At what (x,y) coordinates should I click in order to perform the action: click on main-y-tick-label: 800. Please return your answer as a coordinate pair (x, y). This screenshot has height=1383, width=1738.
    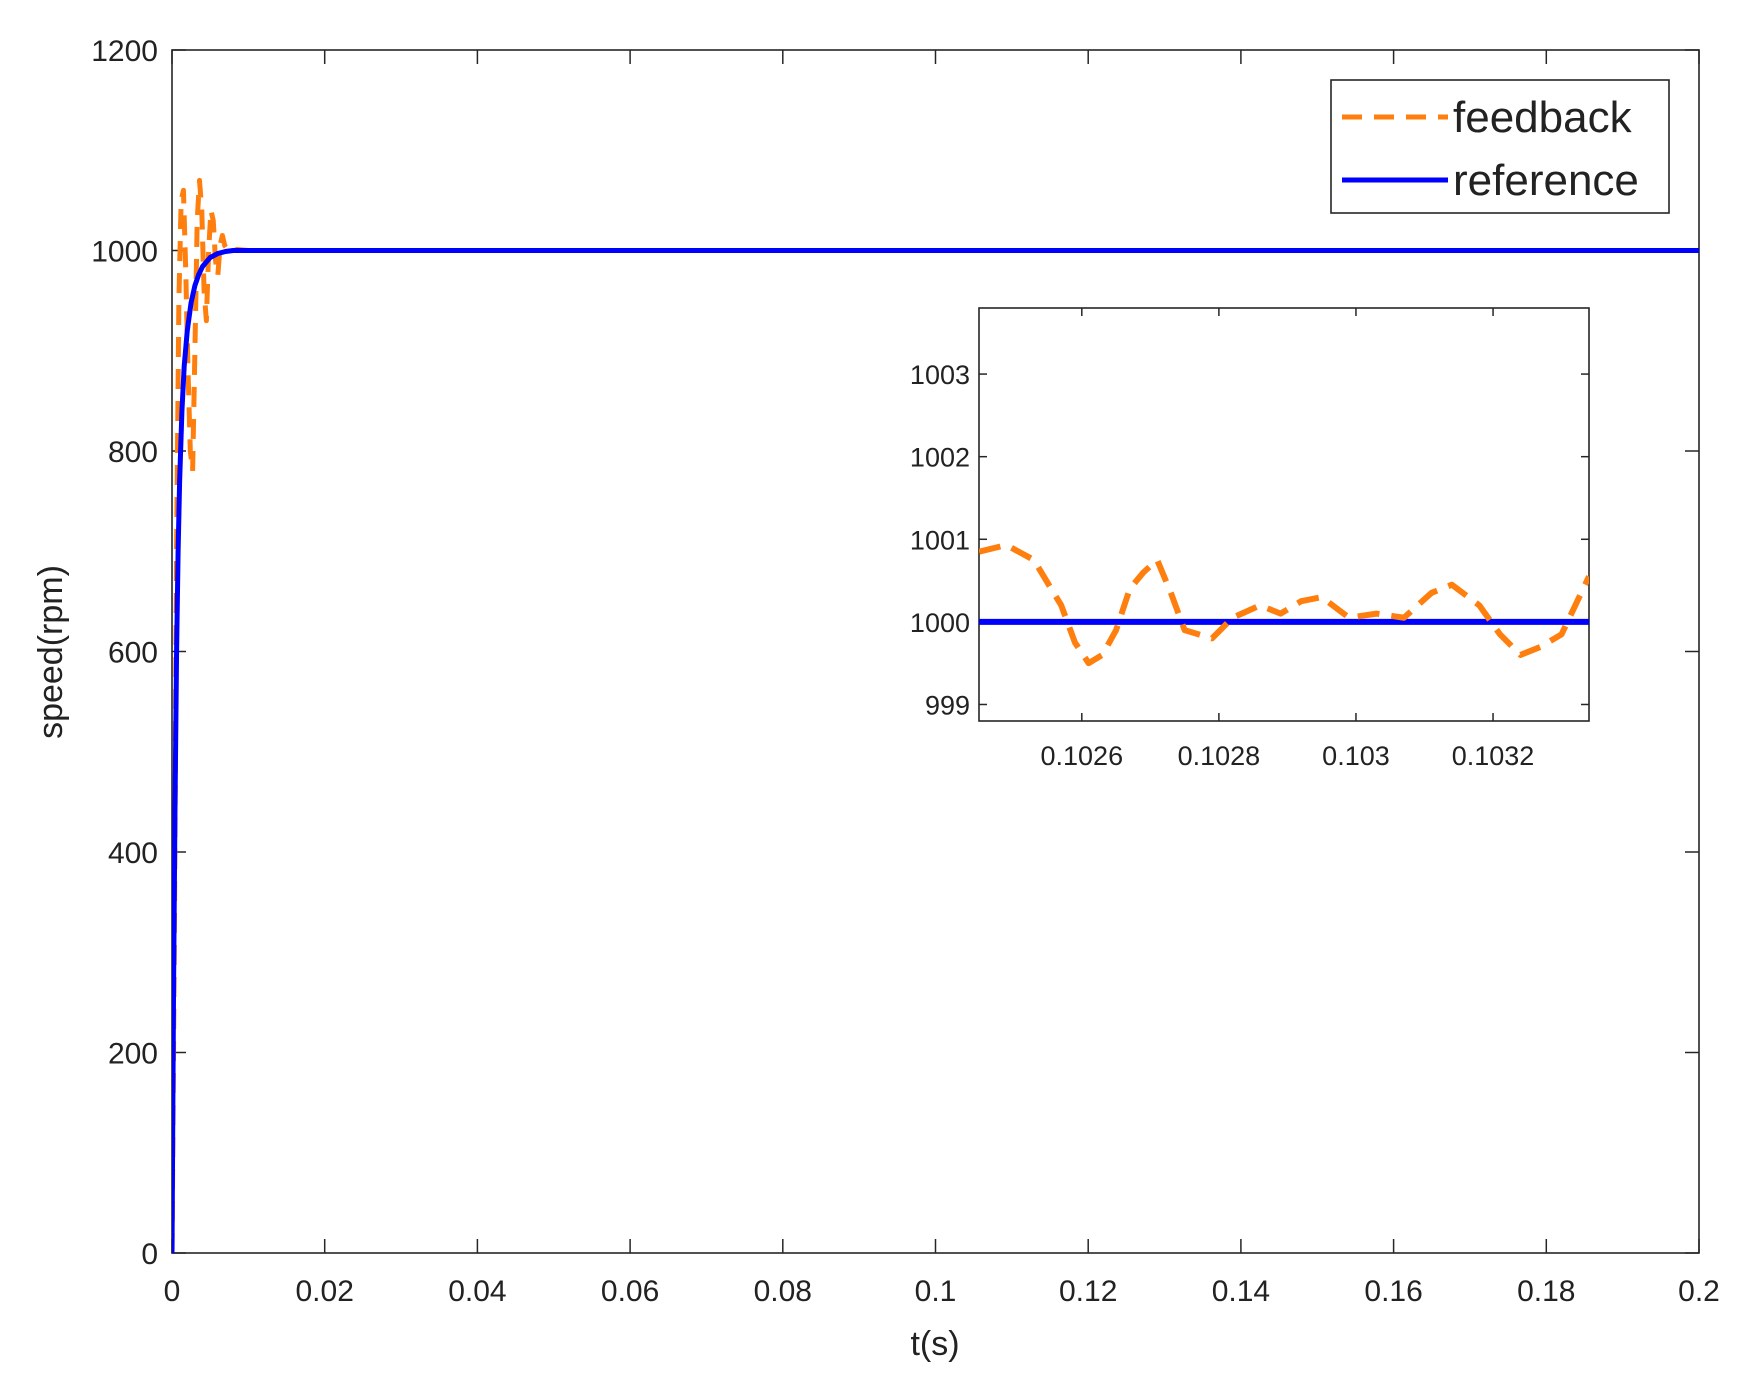
    Looking at the image, I should click on (133, 452).